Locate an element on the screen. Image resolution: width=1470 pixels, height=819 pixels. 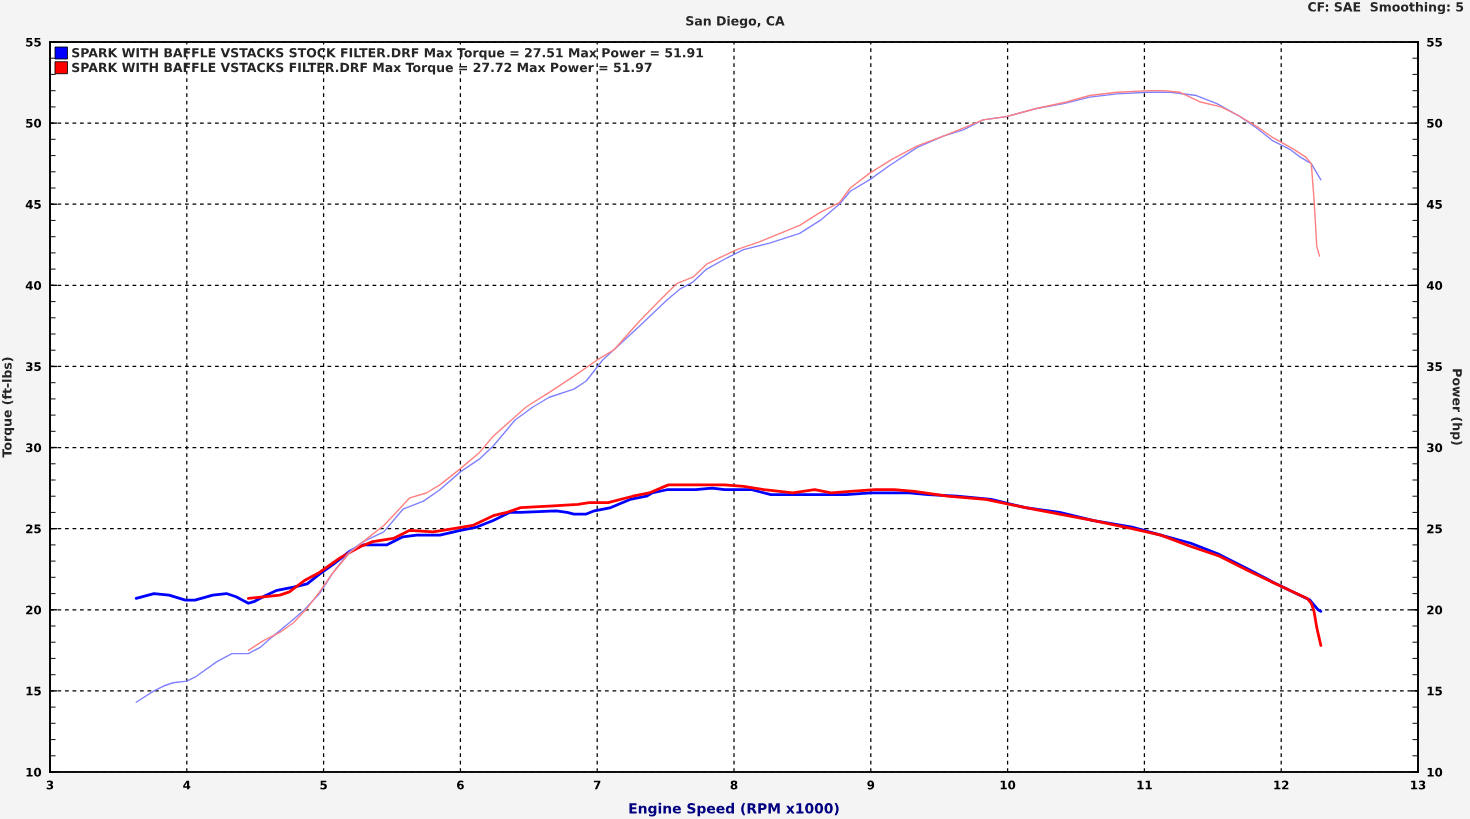
y2-tick-label: 40 is located at coordinates (1434, 285).